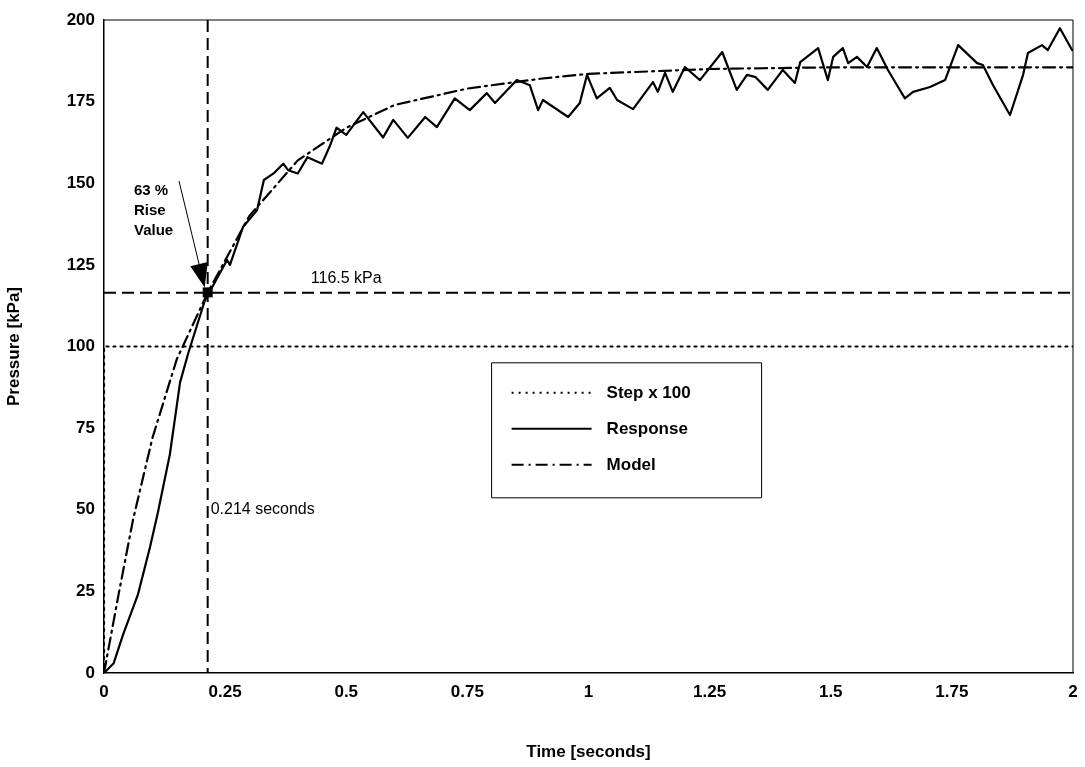 Image resolution: width=1085 pixels, height=767 pixels. Describe the element at coordinates (346, 691) in the screenshot. I see `x-tick-label: 0.5` at that location.